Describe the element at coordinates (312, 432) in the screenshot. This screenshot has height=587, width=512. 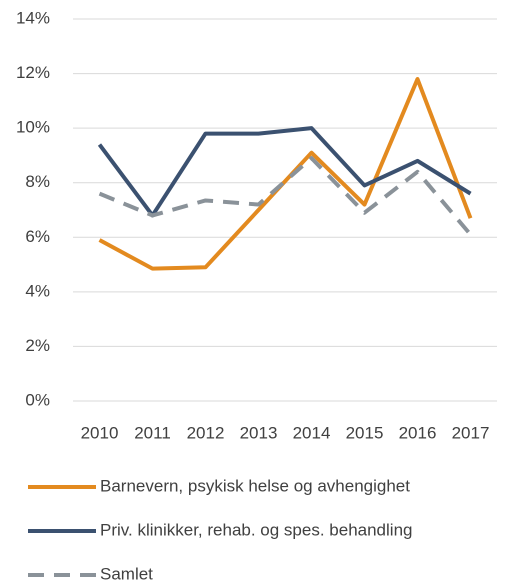
I see `x-tick-label: 2014` at that location.